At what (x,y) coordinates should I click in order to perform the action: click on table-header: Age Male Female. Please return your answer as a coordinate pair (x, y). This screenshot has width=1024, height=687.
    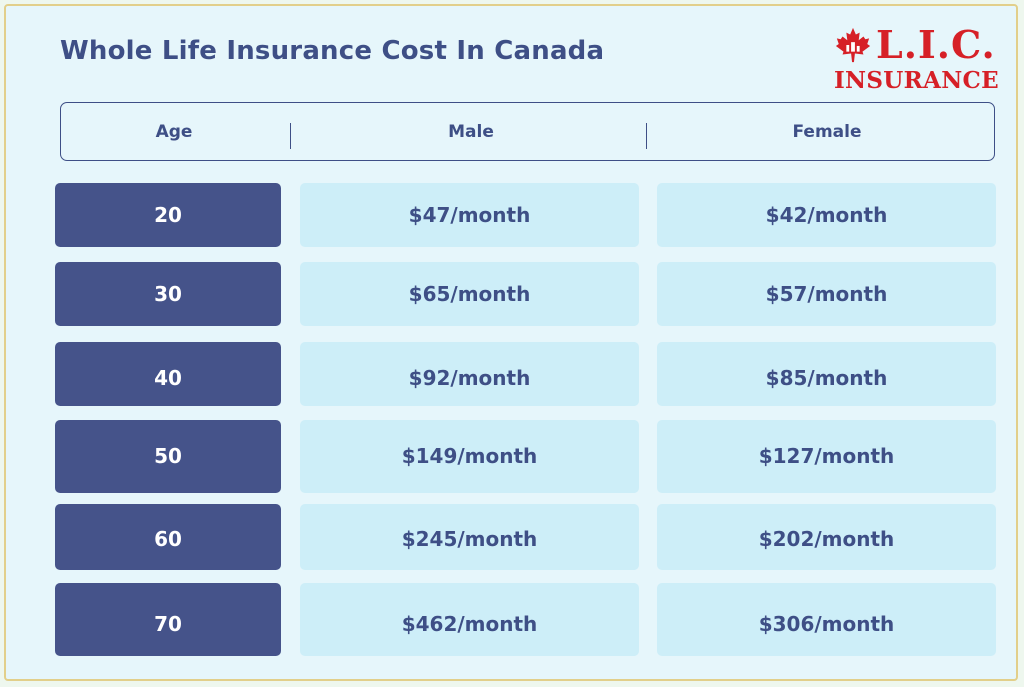
    Looking at the image, I should click on (527, 131).